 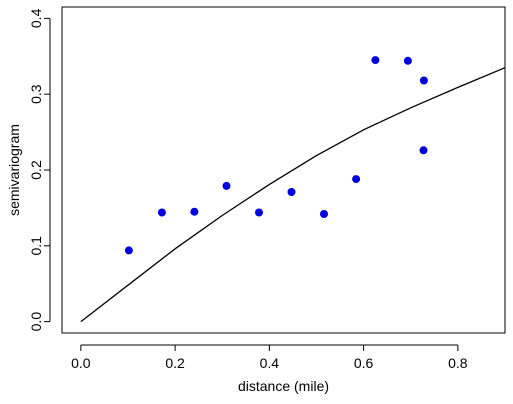 I want to click on x-axis: 0.0 0.2 0.4 0.6 0.8, so click(x=269, y=357).